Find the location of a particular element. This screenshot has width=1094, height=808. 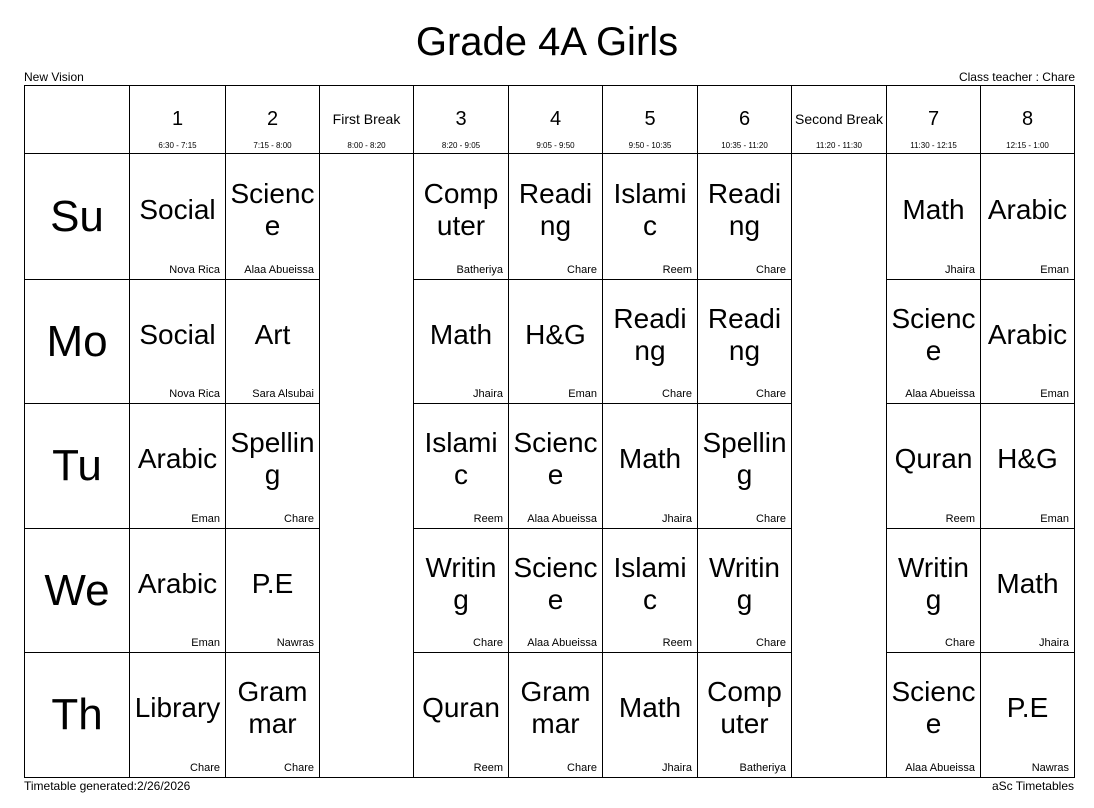

column-header: 7 11:30 - 12:15 is located at coordinates (934, 120).